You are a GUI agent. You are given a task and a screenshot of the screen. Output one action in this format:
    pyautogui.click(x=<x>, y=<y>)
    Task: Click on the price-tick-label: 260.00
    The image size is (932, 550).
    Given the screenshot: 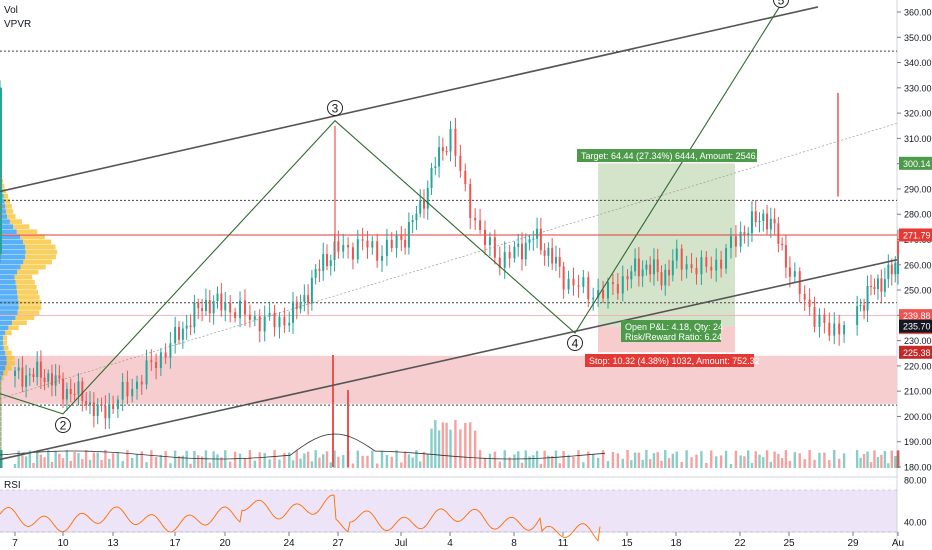 What is the action you would take?
    pyautogui.click(x=918, y=265)
    